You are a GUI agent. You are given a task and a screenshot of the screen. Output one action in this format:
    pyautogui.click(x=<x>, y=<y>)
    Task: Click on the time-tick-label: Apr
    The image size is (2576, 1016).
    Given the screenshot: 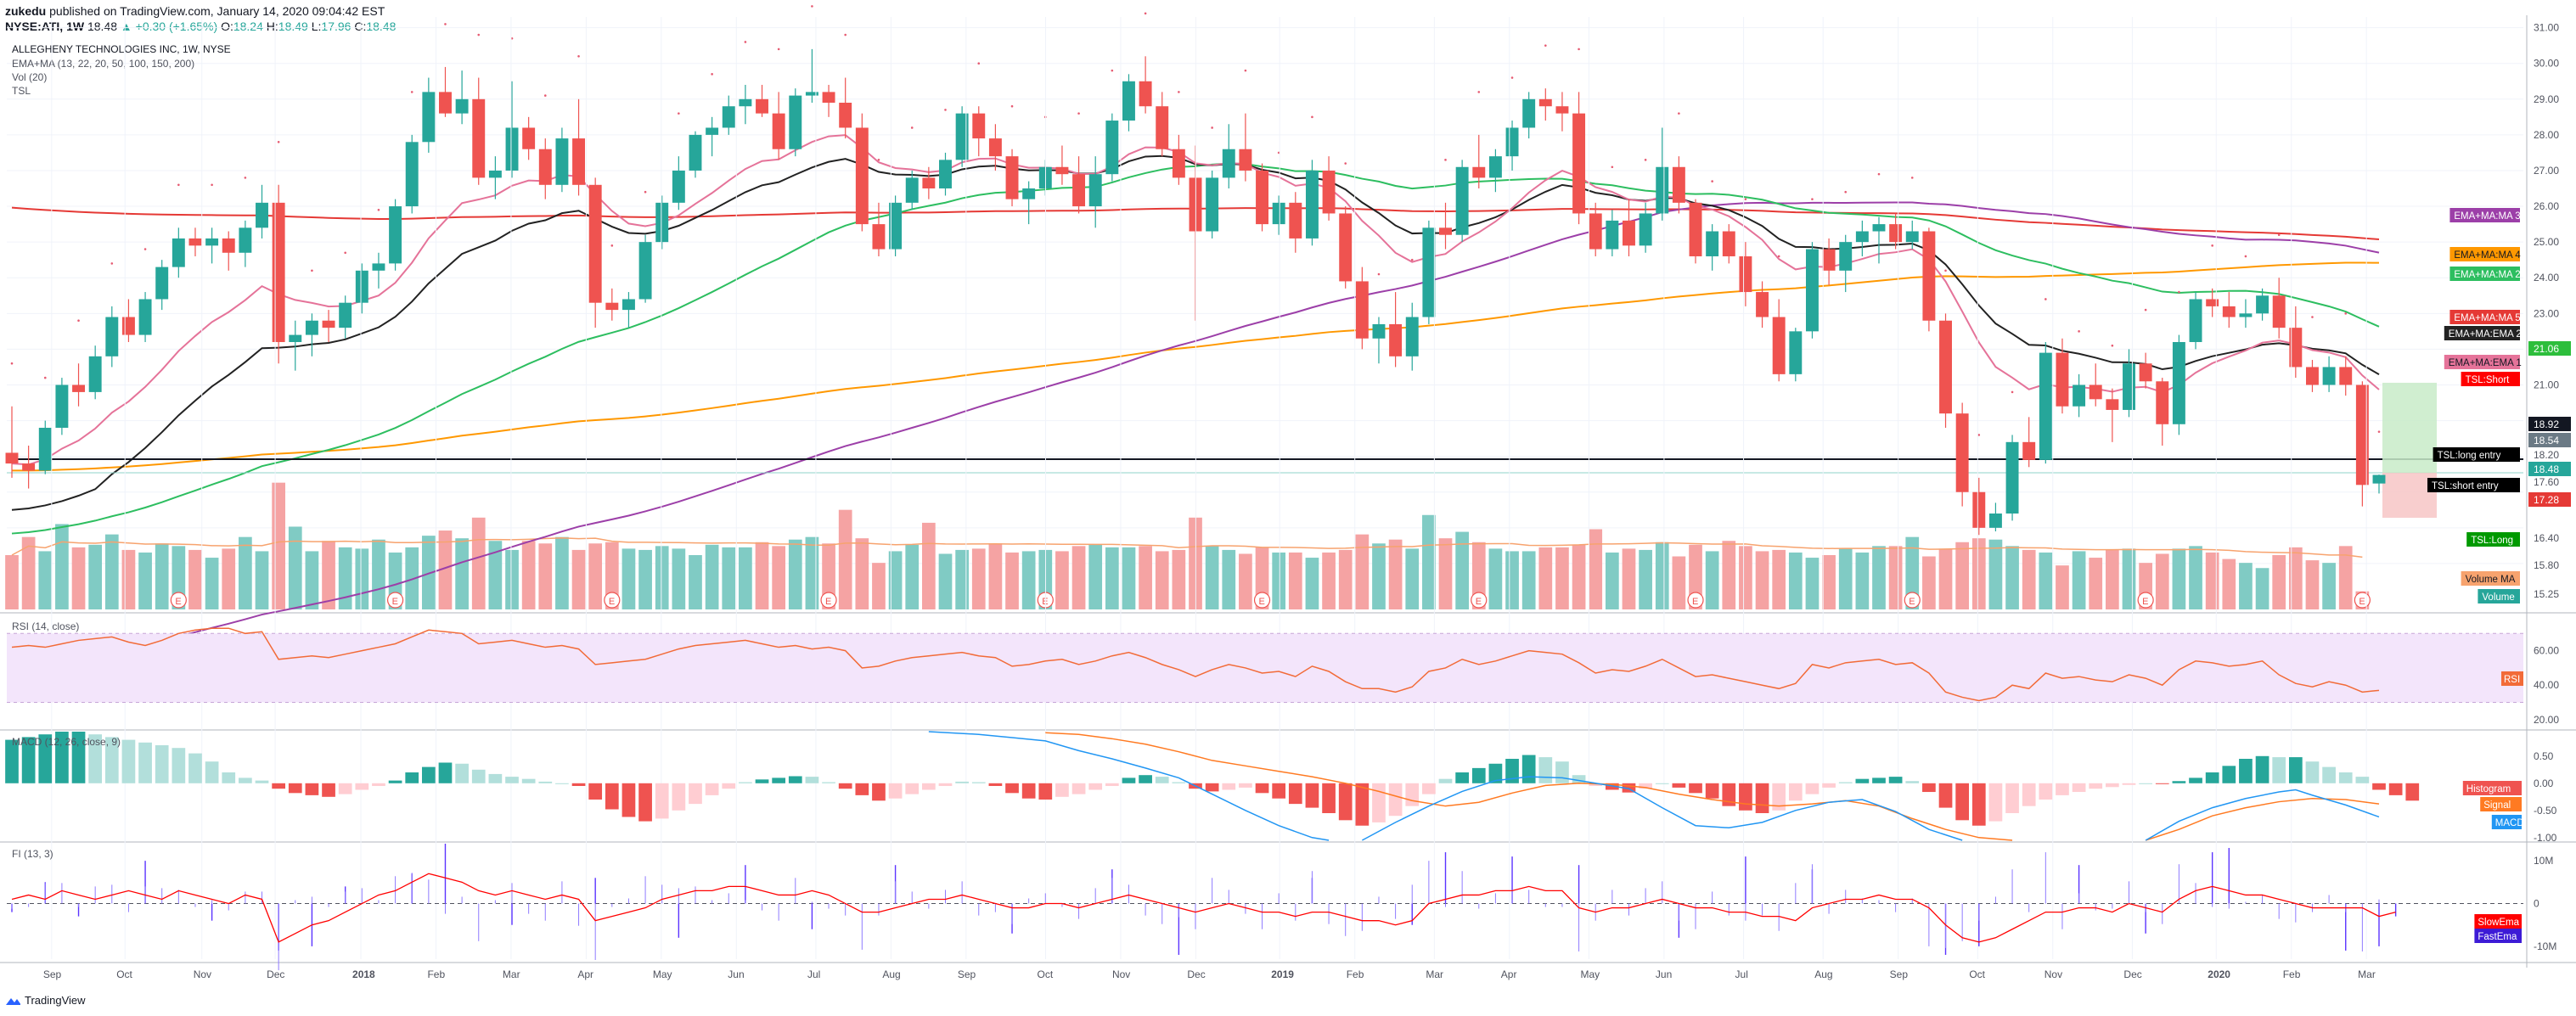 What is the action you would take?
    pyautogui.click(x=1509, y=974)
    